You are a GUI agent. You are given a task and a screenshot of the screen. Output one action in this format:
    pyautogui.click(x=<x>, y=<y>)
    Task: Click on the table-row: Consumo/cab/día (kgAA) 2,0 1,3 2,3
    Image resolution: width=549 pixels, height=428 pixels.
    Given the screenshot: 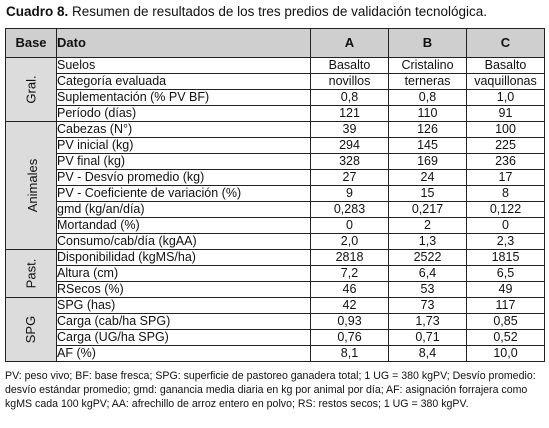 What is the action you would take?
    pyautogui.click(x=275, y=241)
    